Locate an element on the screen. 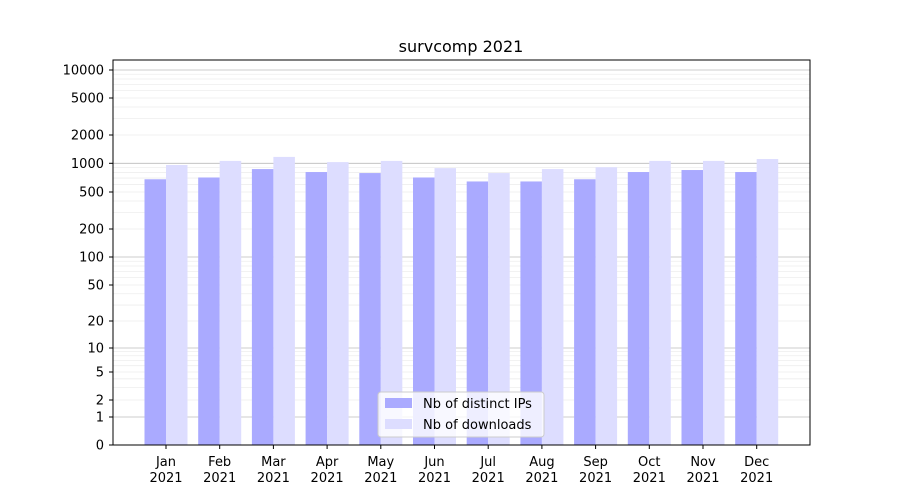  y-tick-label: 2000 is located at coordinates (87, 136).